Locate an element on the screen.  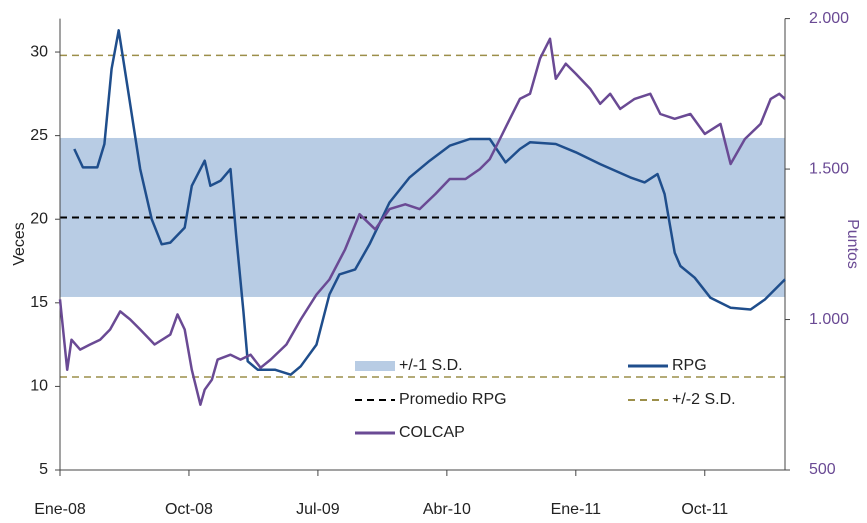
legend-label: +/-2 S.D. is located at coordinates (704, 399).